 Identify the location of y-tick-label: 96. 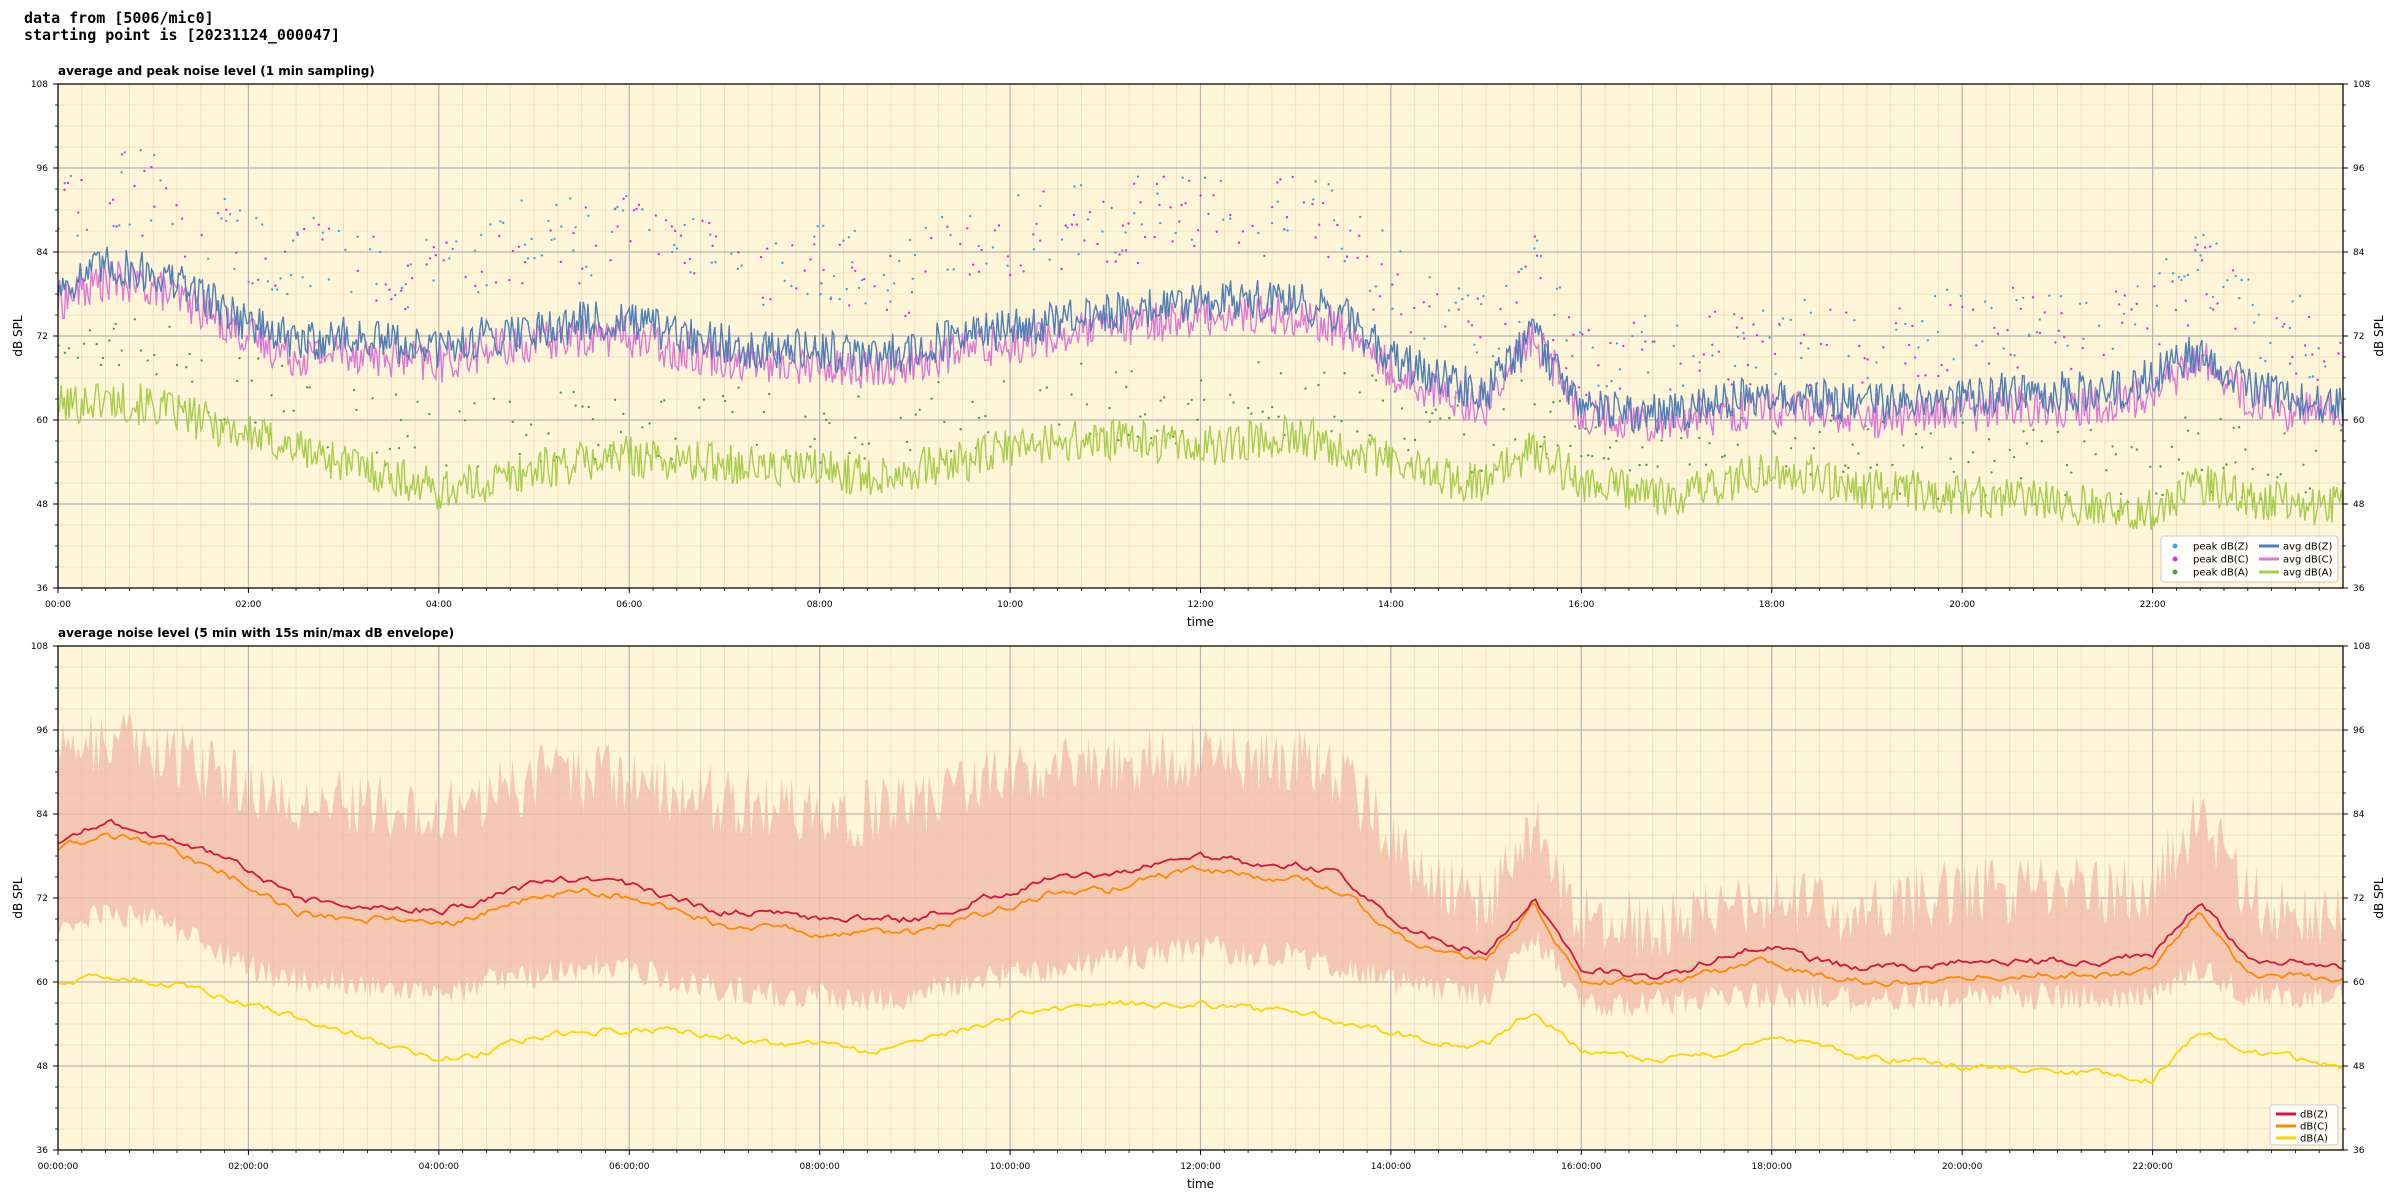
(43, 169).